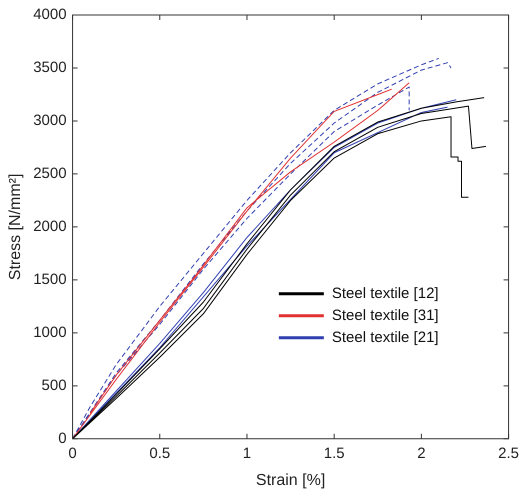 This screenshot has height=496, width=525. What do you see at coordinates (62, 438) in the screenshot?
I see `y-tick-label: 0` at bounding box center [62, 438].